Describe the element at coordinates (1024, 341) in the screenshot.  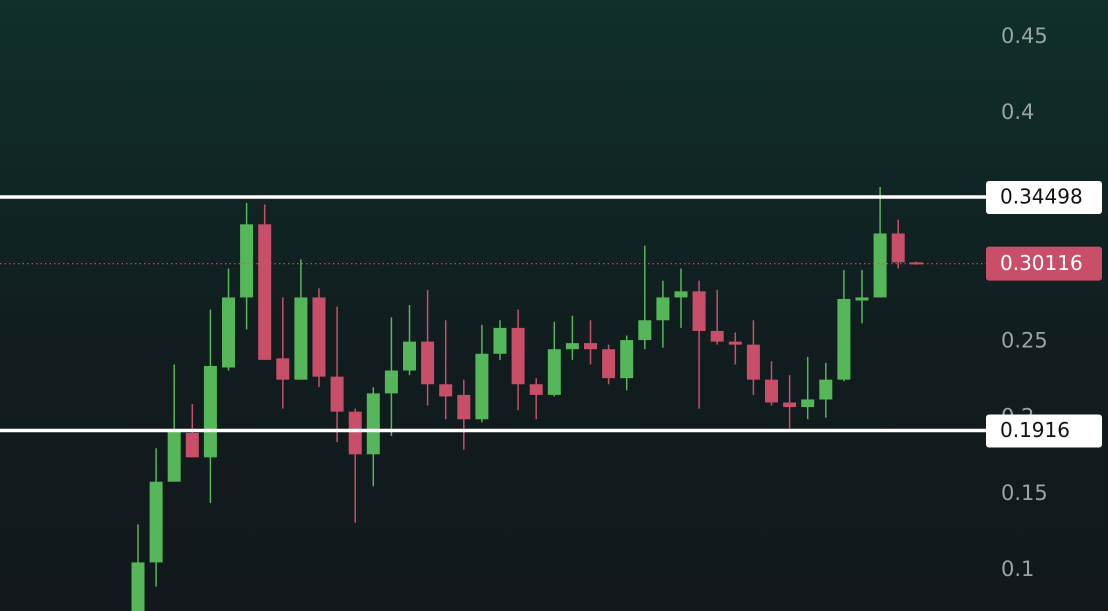
I see `y-tick-label: 0.25` at that location.